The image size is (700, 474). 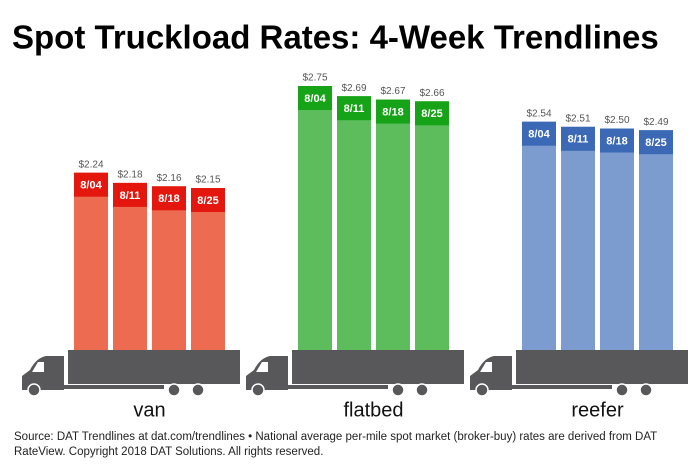 I want to click on value-label: $2.51, so click(x=577, y=118).